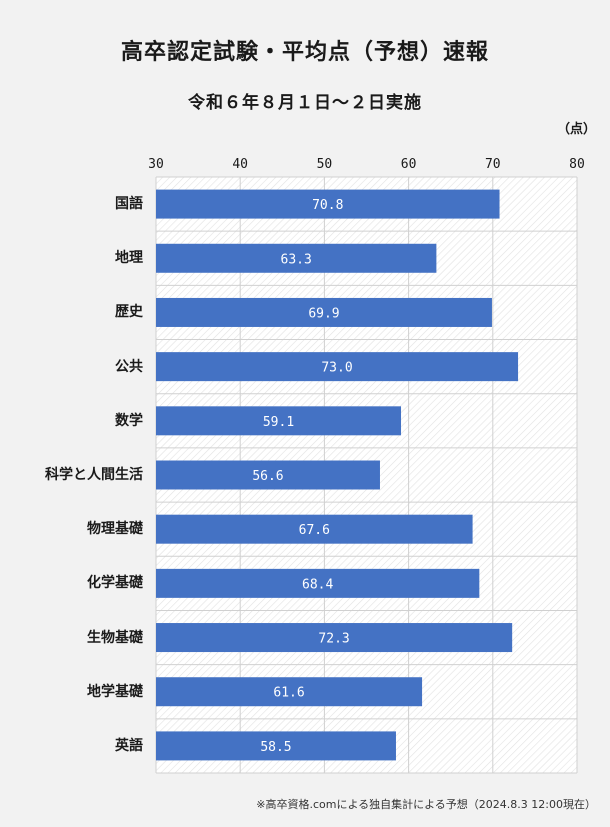  Describe the element at coordinates (115, 637) in the screenshot. I see `category-label: 生物基礎` at that location.